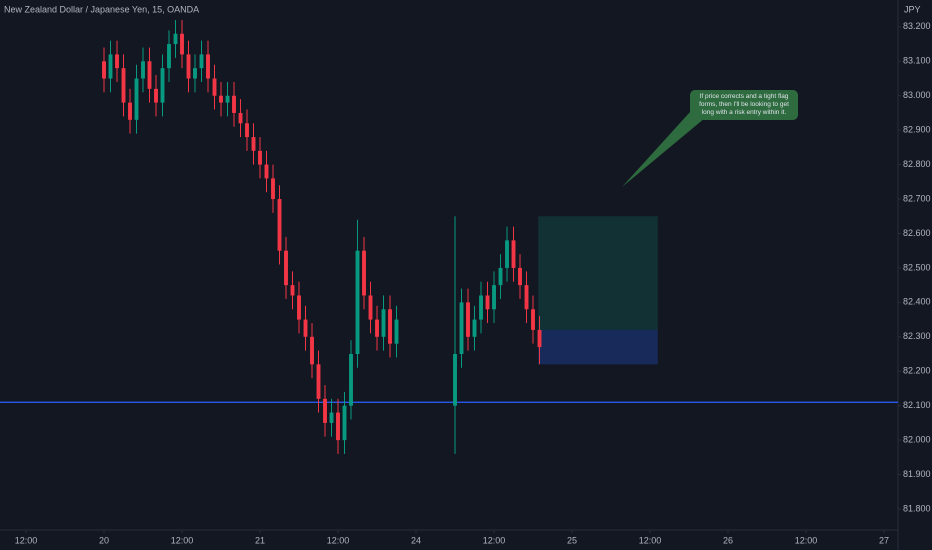 This screenshot has height=550, width=932. Describe the element at coordinates (917, 95) in the screenshot. I see `y-tick-label: 83.000` at that location.